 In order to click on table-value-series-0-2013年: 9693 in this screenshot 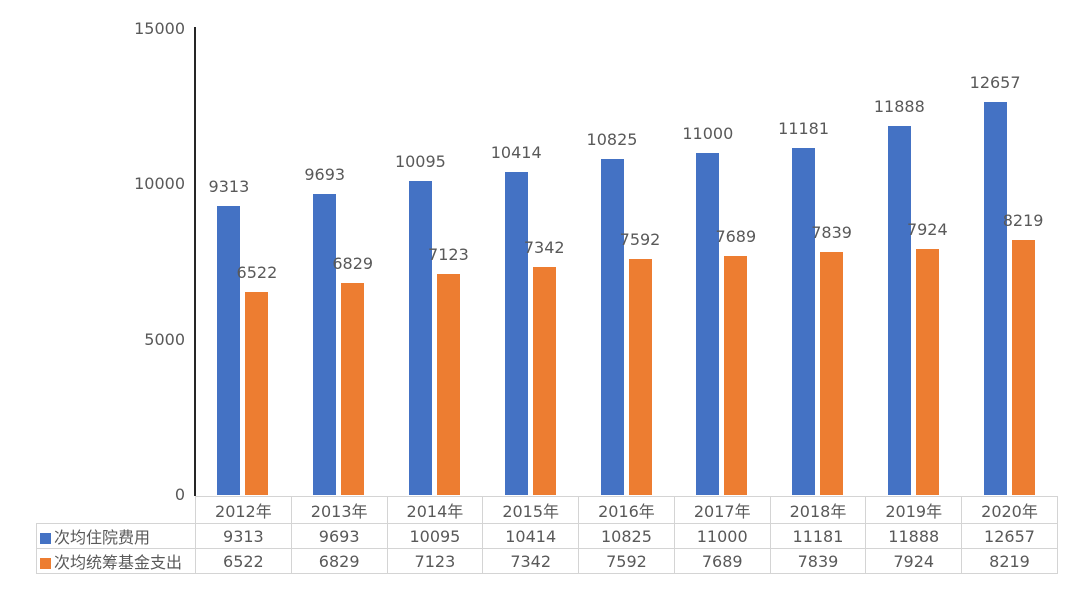, I will do `click(339, 536)`.